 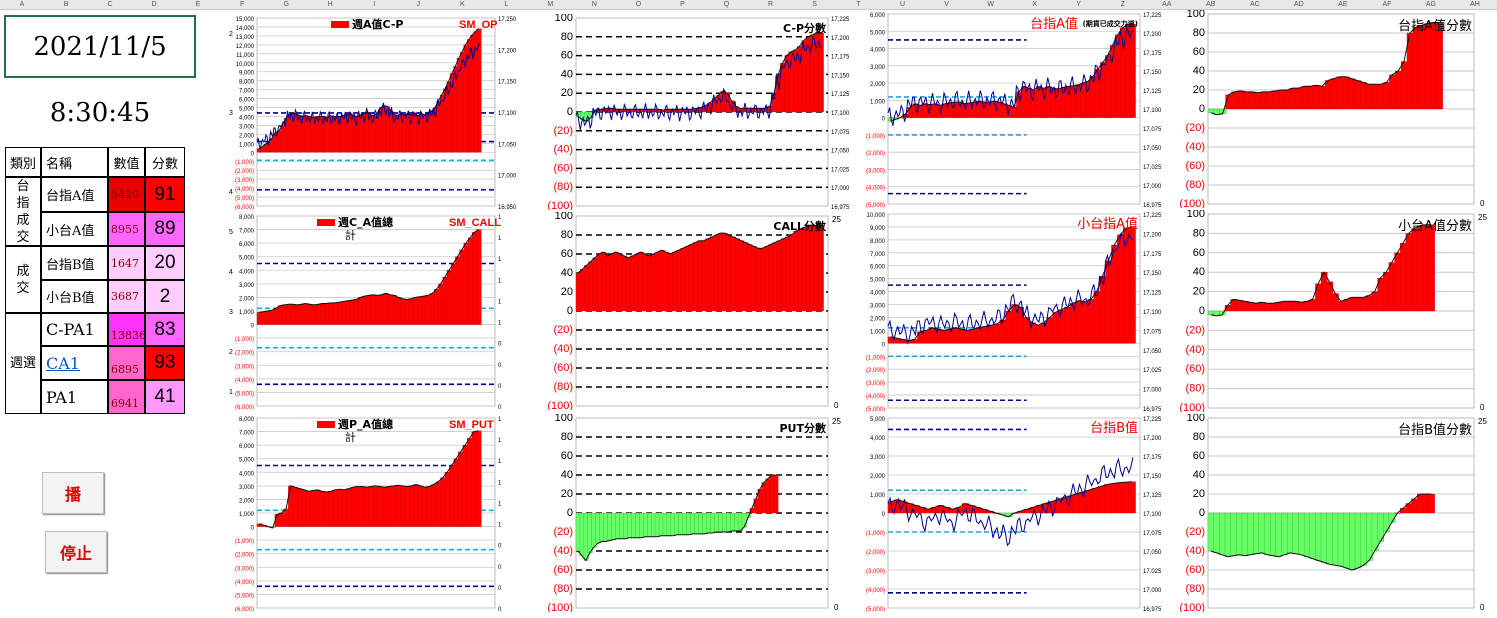 What do you see at coordinates (594, 4) in the screenshot?
I see `column-header-n: N` at bounding box center [594, 4].